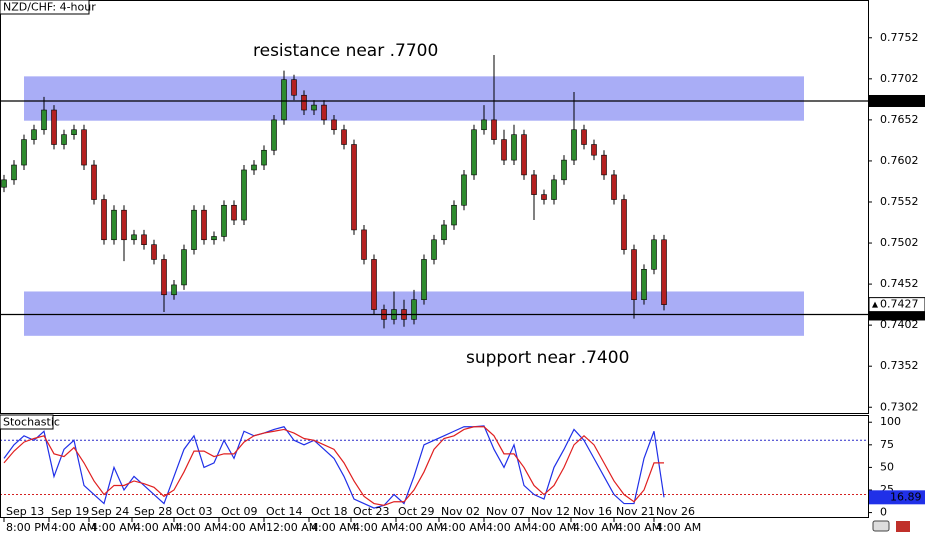  I want to click on stochastic-title-box, so click(27, 422).